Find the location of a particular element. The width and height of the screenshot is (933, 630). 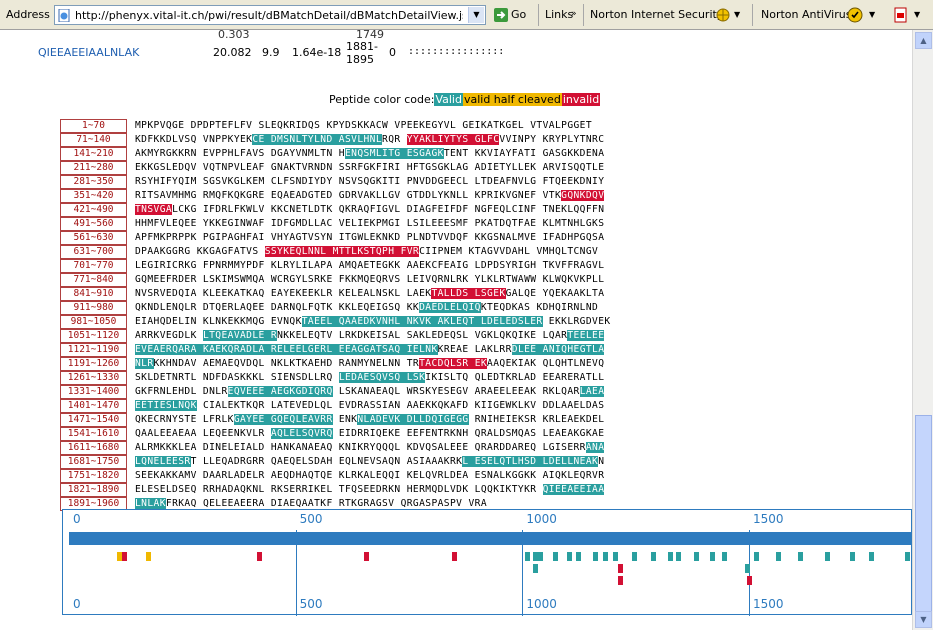

prev-hit-row: 0.303 1749 is located at coordinates (301, 35).